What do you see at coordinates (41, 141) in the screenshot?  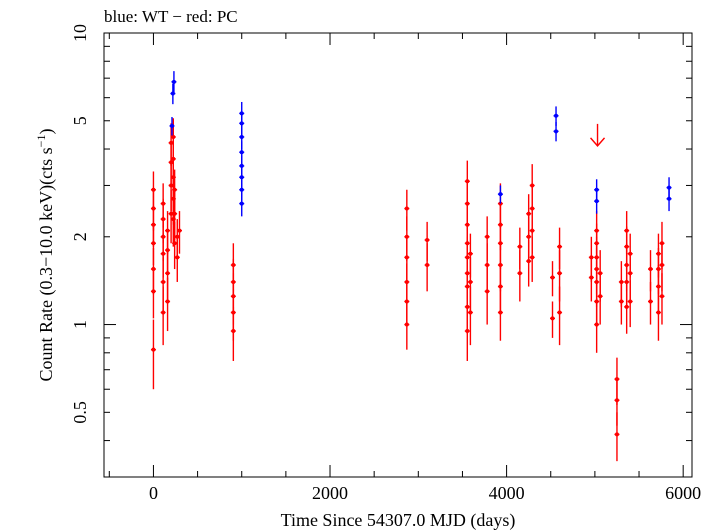 I see `y-axis-title-superscript: −1` at bounding box center [41, 141].